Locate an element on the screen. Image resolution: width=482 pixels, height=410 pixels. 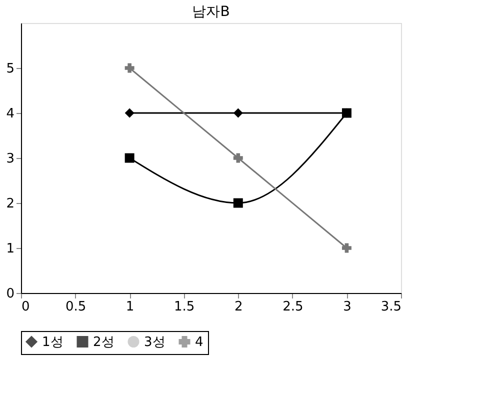
x-tick-label: 0.5 is located at coordinates (75, 307).